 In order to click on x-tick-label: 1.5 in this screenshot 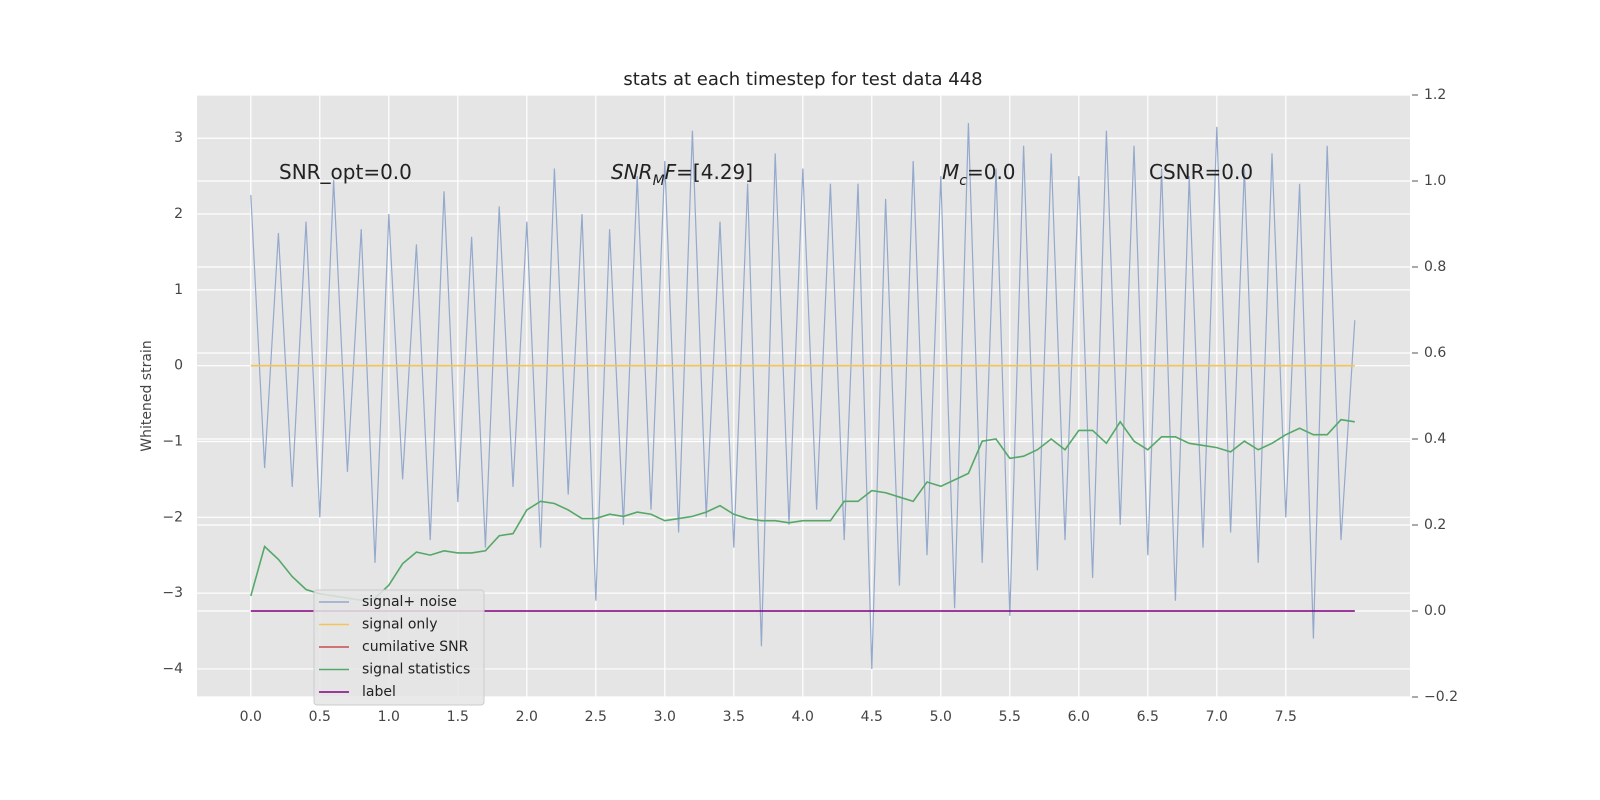, I will do `click(458, 717)`.